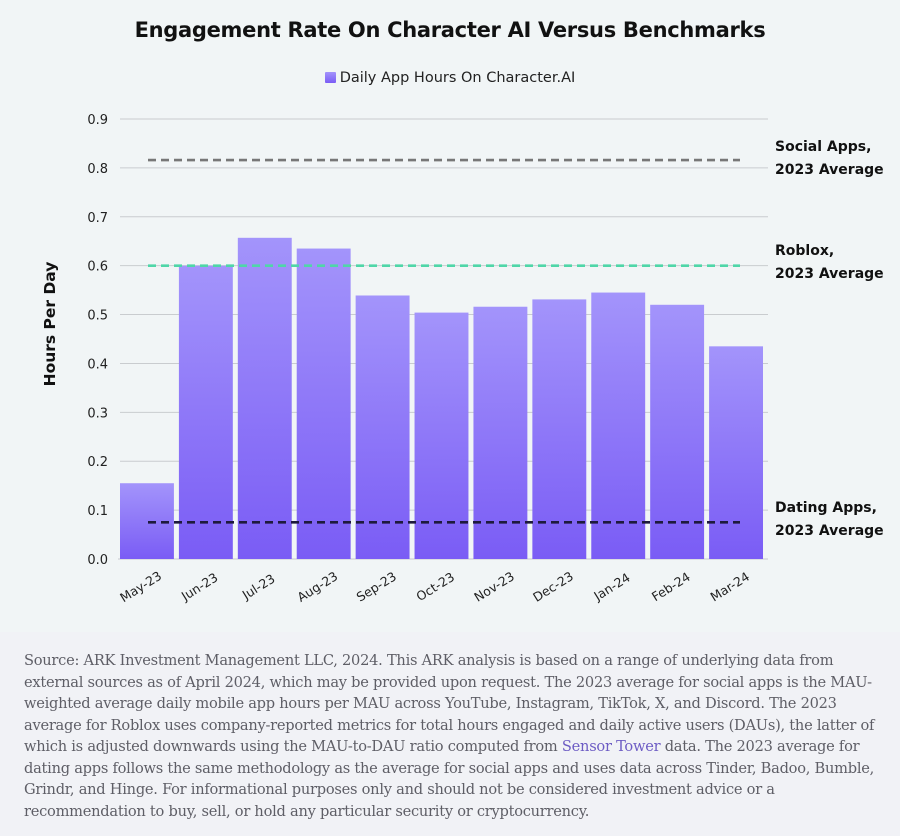 This screenshot has height=836, width=900. What do you see at coordinates (140, 586) in the screenshot?
I see `x-tick-label: May-23` at bounding box center [140, 586].